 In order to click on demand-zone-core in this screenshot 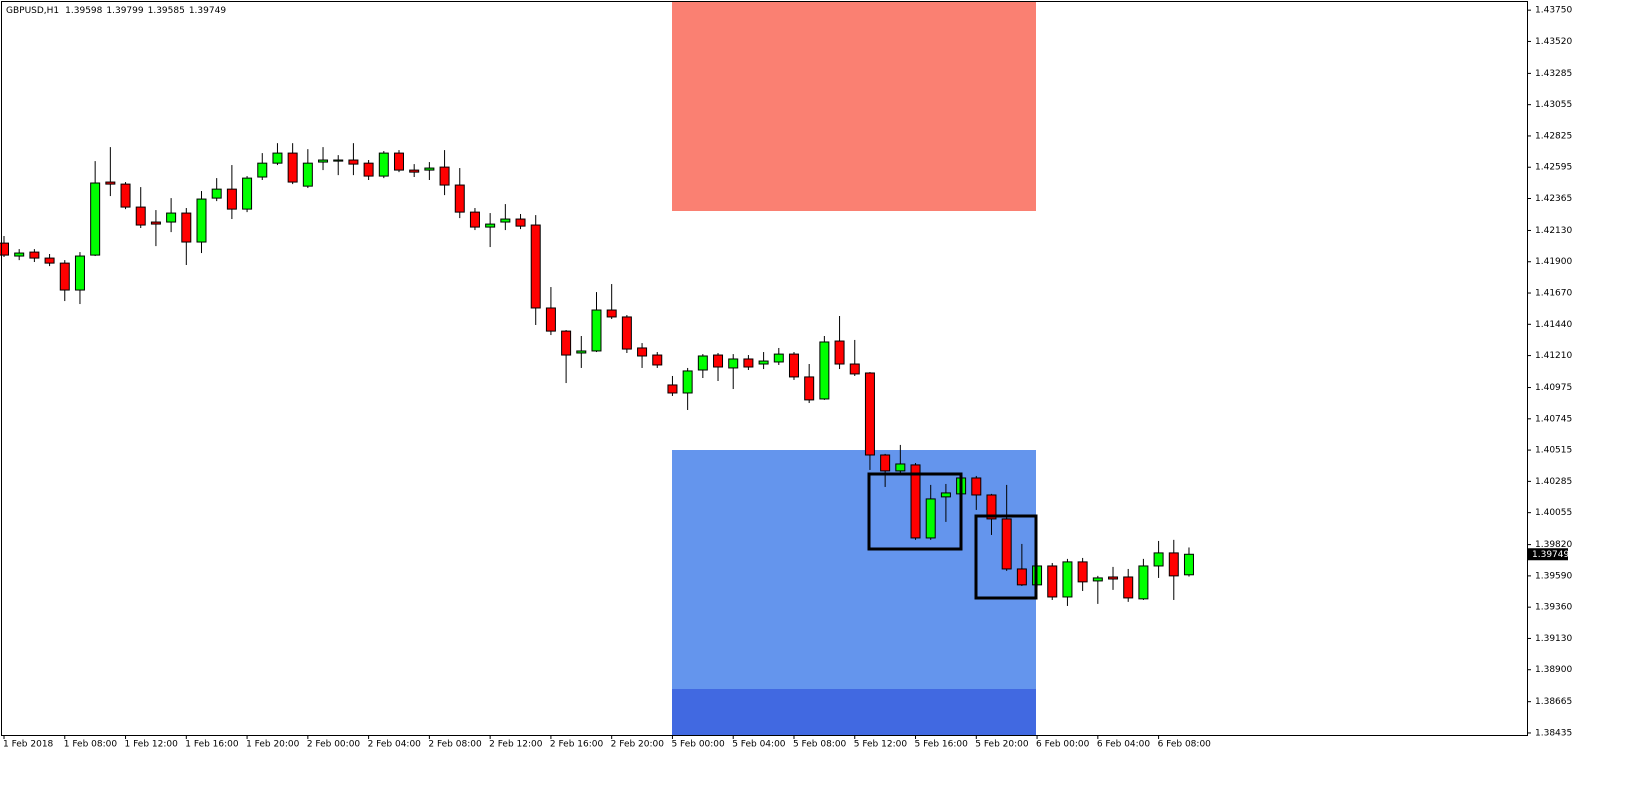, I will do `click(854, 712)`.